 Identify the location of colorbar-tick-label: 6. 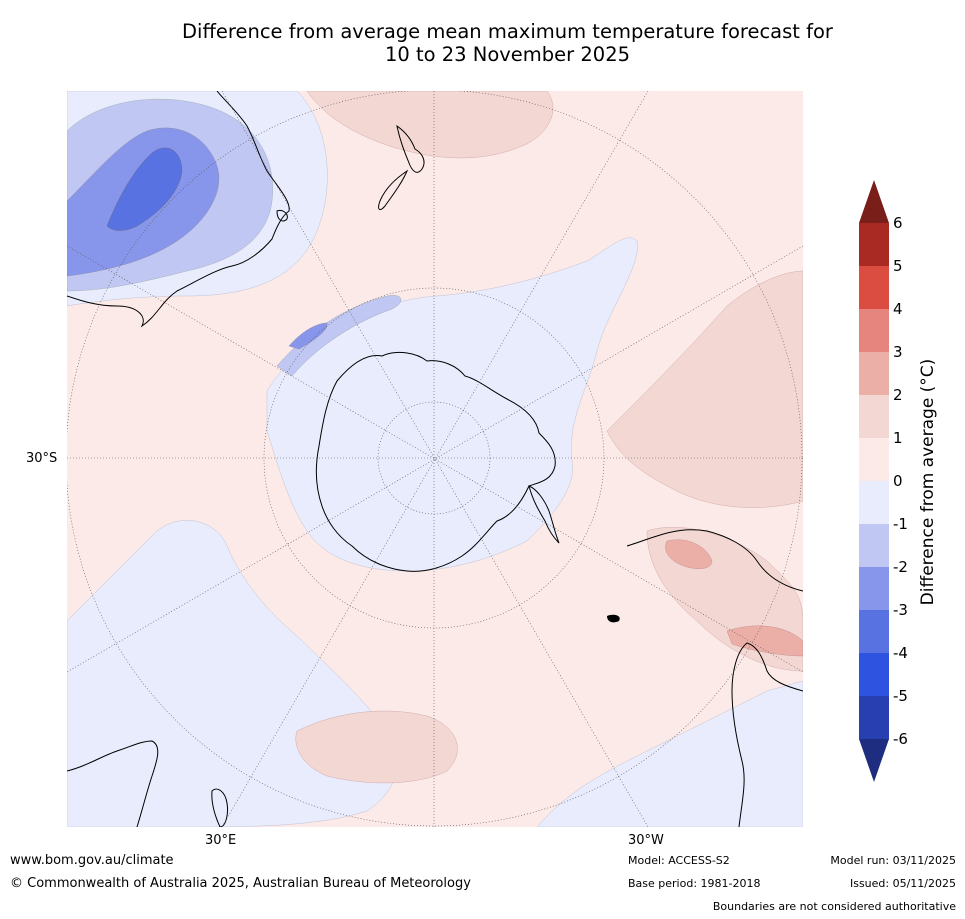
(898, 223).